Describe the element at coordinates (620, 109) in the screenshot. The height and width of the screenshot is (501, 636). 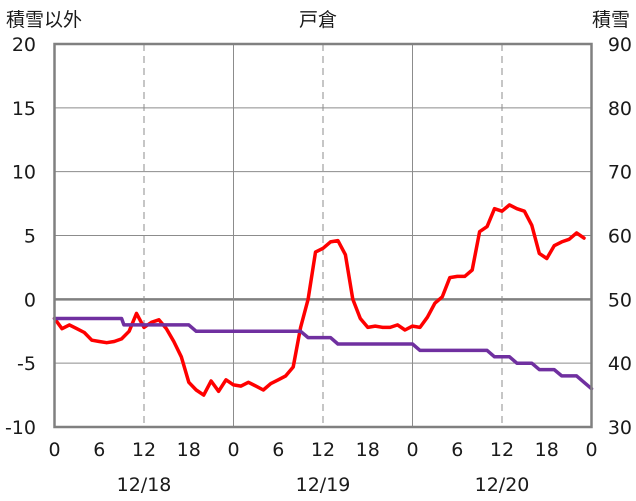
I see `right-tick-label: 80` at that location.